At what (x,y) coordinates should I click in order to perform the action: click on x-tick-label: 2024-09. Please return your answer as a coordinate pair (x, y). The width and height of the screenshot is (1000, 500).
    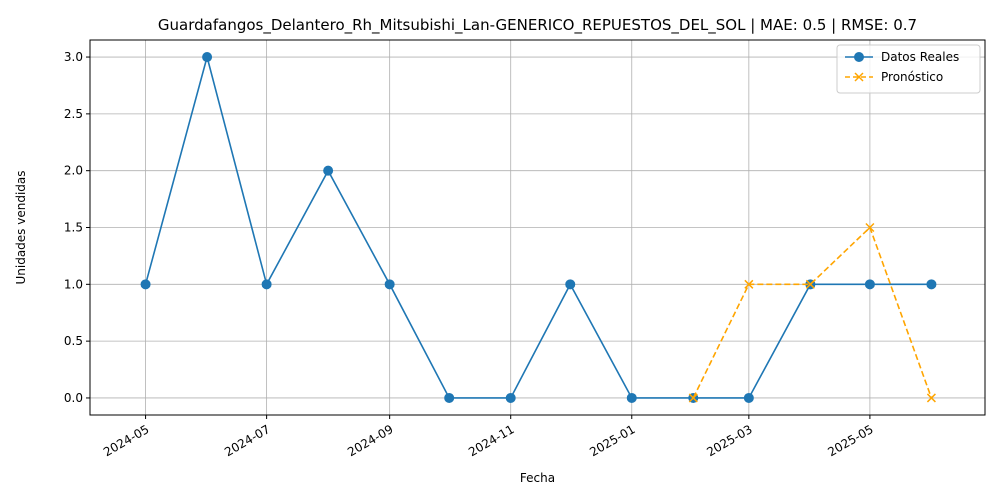
    Looking at the image, I should click on (370, 440).